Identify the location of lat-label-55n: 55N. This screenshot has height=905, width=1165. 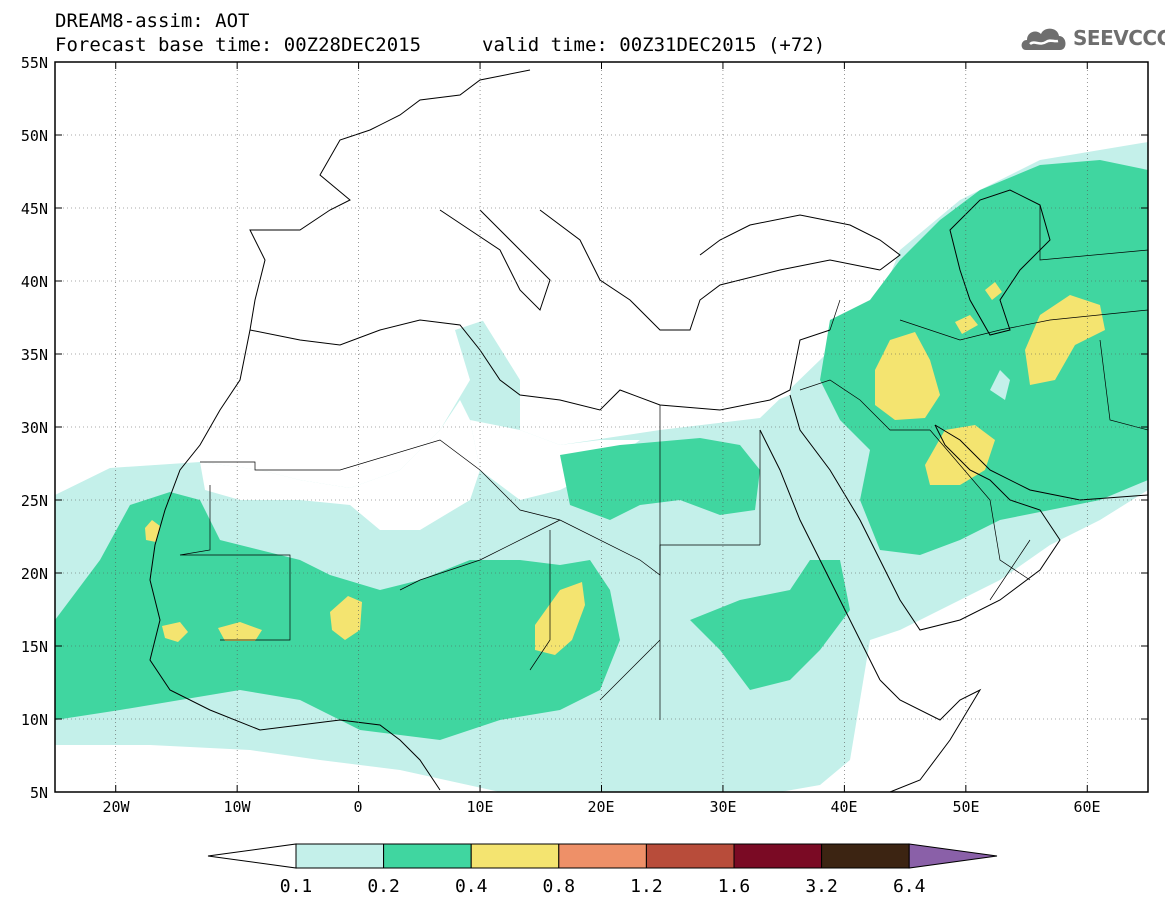
(34, 63).